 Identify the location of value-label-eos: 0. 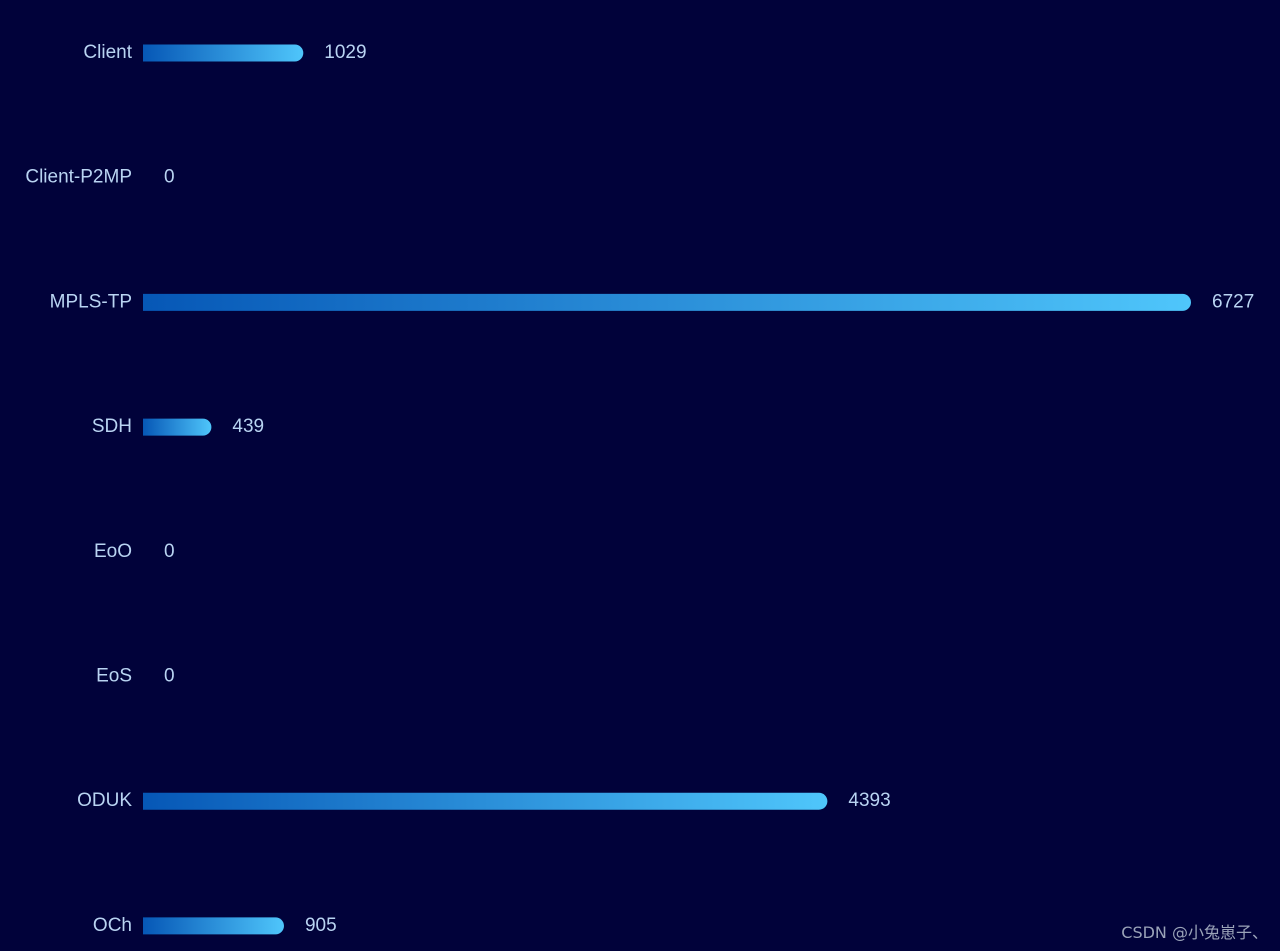
(169, 676).